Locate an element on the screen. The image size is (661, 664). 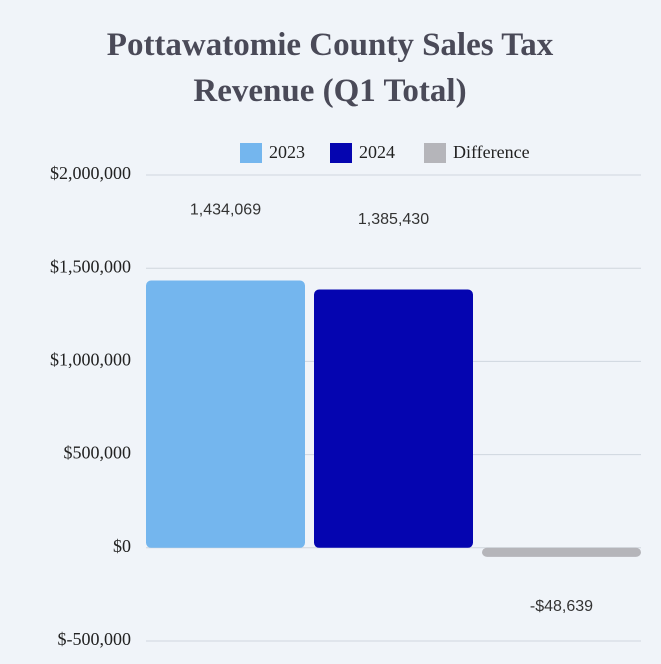
y-tick-label: $-500,000 is located at coordinates (95, 639).